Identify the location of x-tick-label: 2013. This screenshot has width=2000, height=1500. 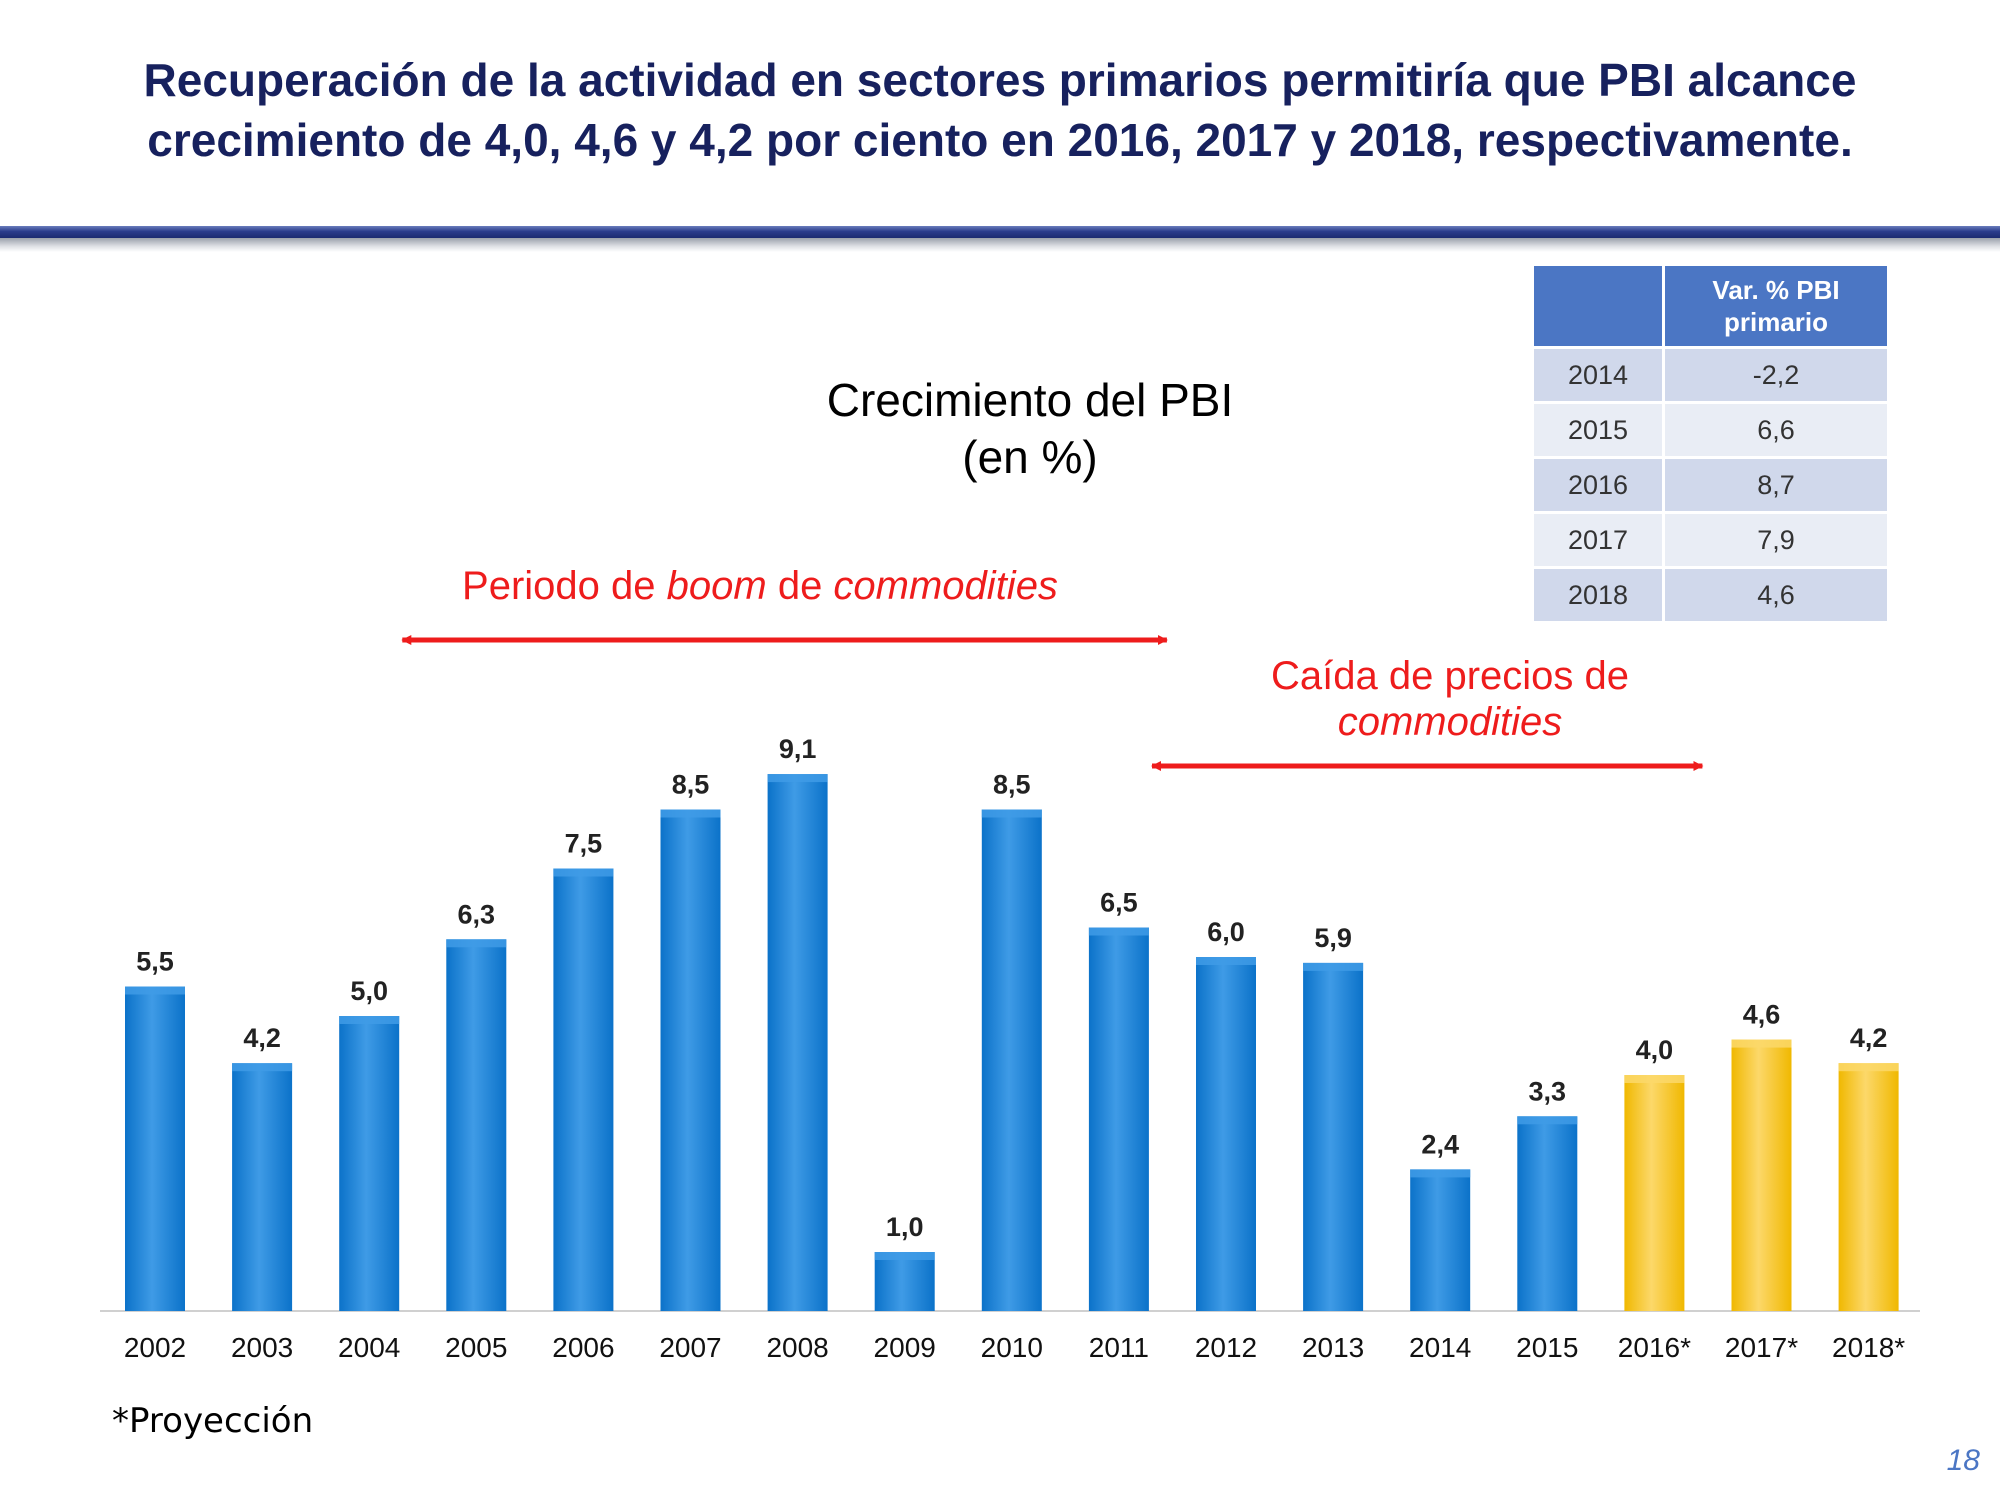
(1333, 1347).